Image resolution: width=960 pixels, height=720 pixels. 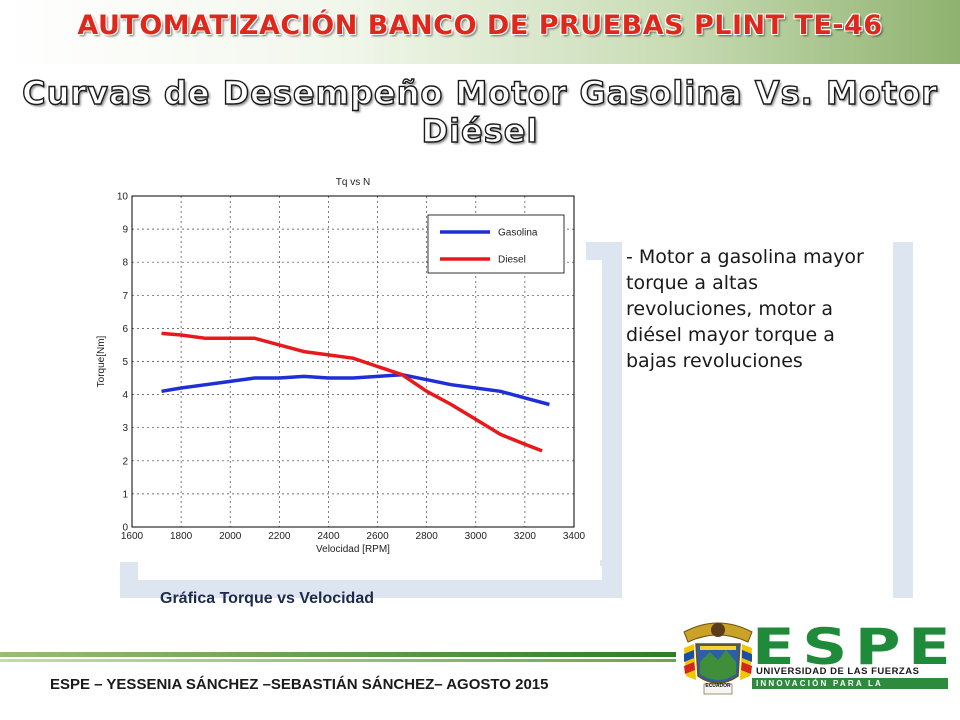 What do you see at coordinates (125, 461) in the screenshot?
I see `y-tick-label: 2` at bounding box center [125, 461].